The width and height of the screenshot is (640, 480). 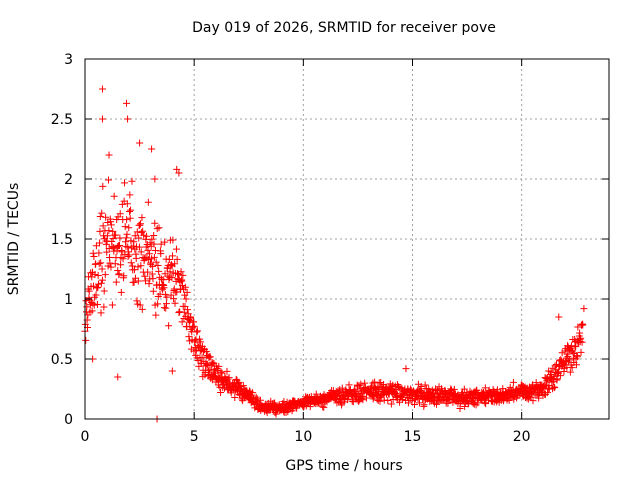 What do you see at coordinates (68, 300) in the screenshot?
I see `y-tick-label: 1` at bounding box center [68, 300].